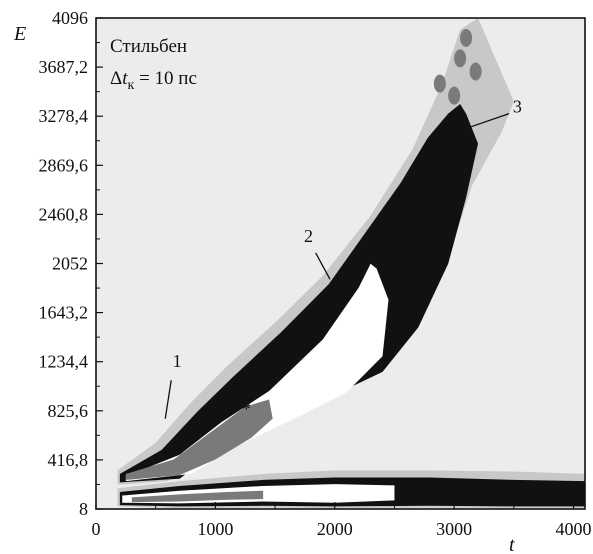 This screenshot has width=593, height=554. What do you see at coordinates (454, 529) in the screenshot?
I see `x-tick-label: 3000` at bounding box center [454, 529].